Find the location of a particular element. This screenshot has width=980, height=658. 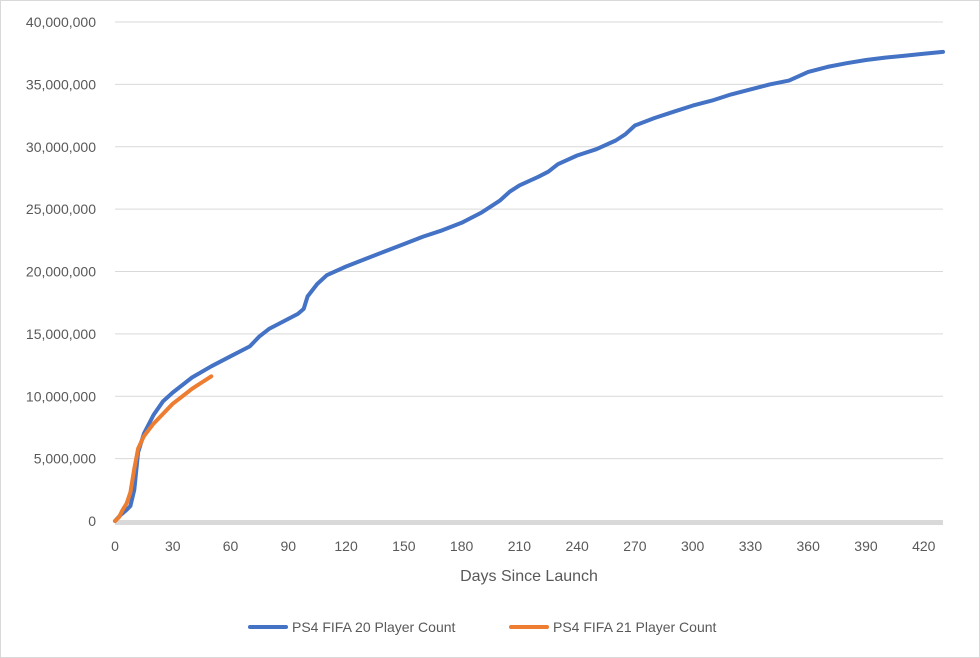

y-tick-label: 35,000,000 is located at coordinates (61, 84).